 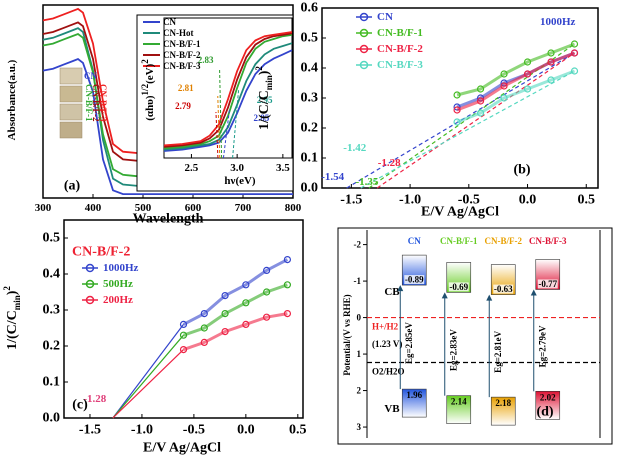 I want to click on plot-frame, so click(x=228, y=88).